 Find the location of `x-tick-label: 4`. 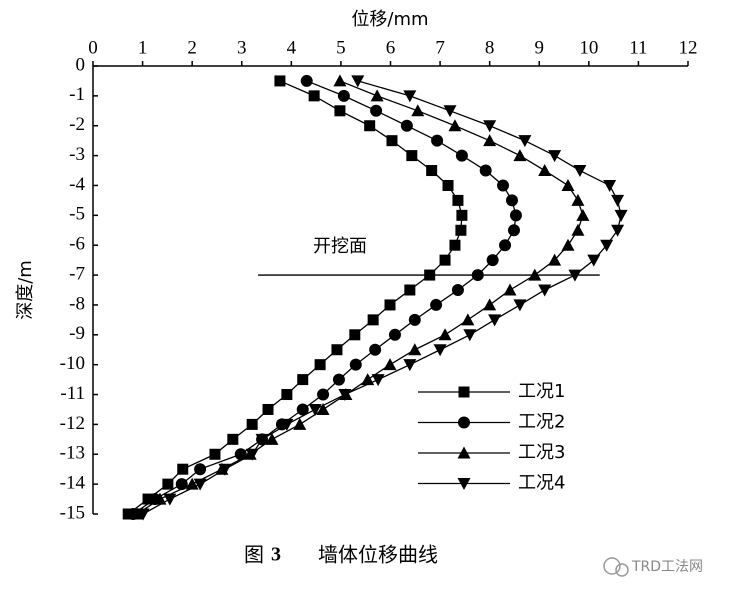

x-tick-label: 4 is located at coordinates (292, 47).